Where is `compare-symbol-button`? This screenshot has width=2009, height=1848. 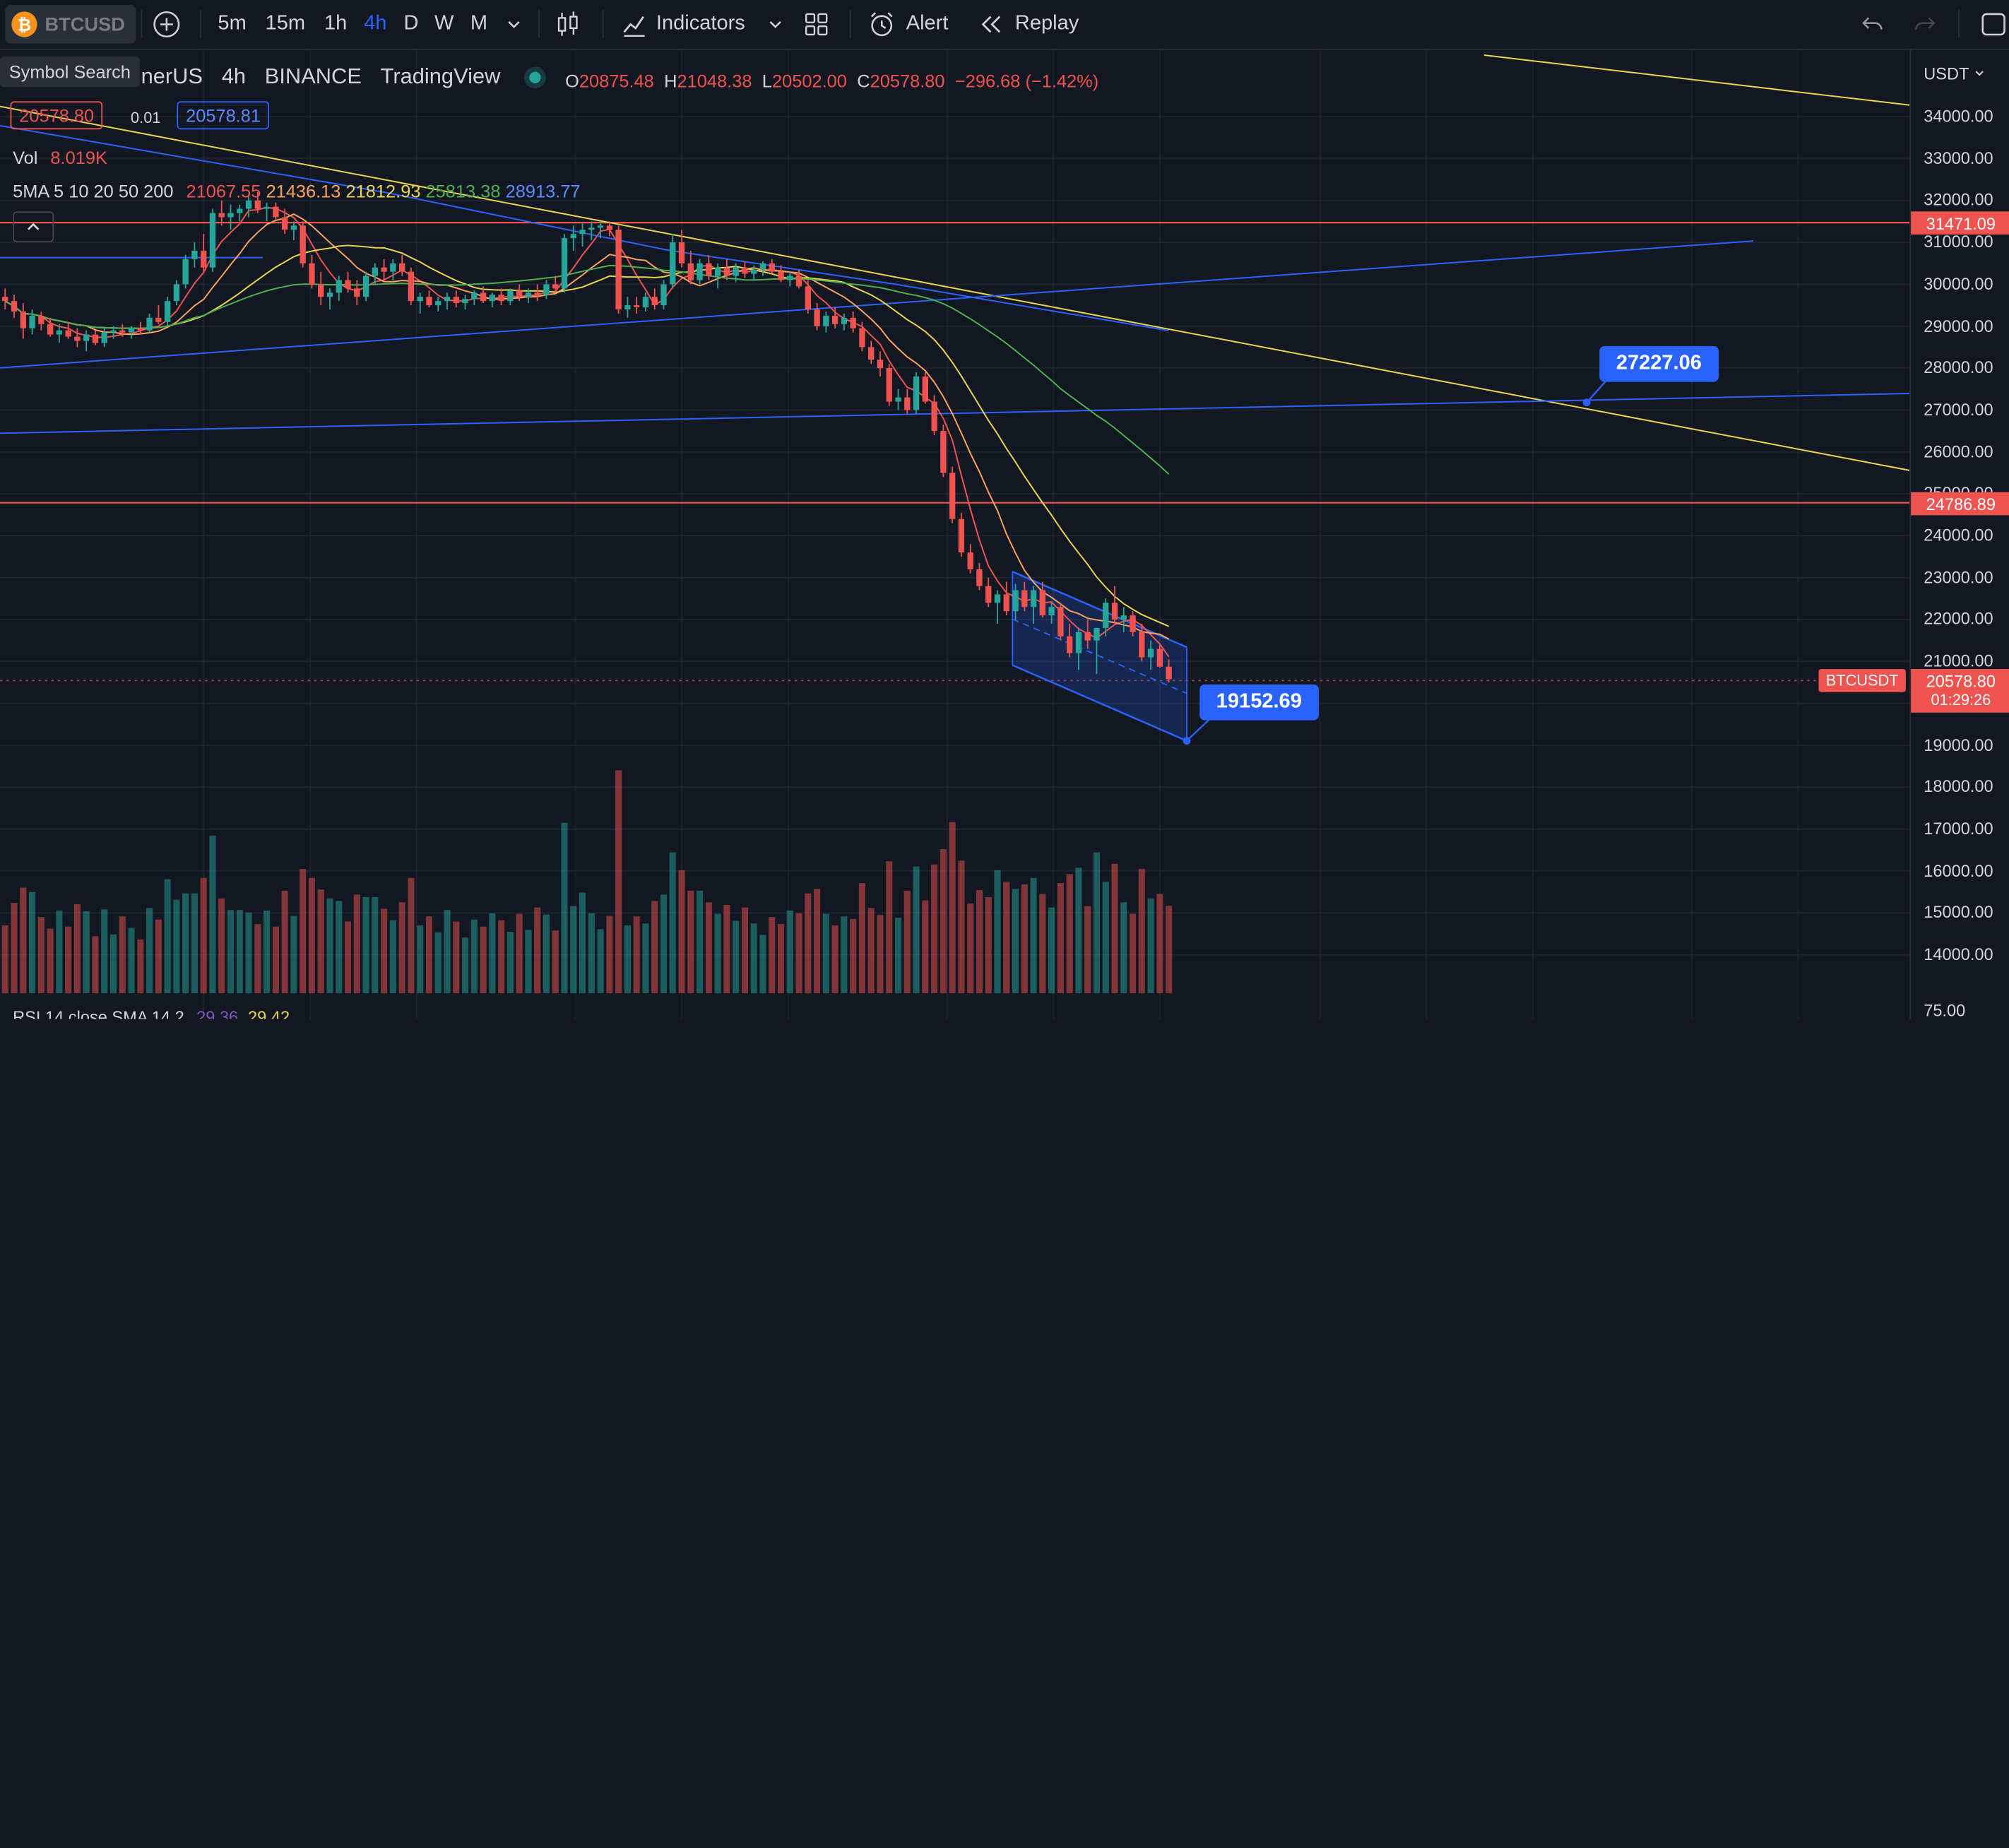 compare-symbol-button is located at coordinates (166, 24).